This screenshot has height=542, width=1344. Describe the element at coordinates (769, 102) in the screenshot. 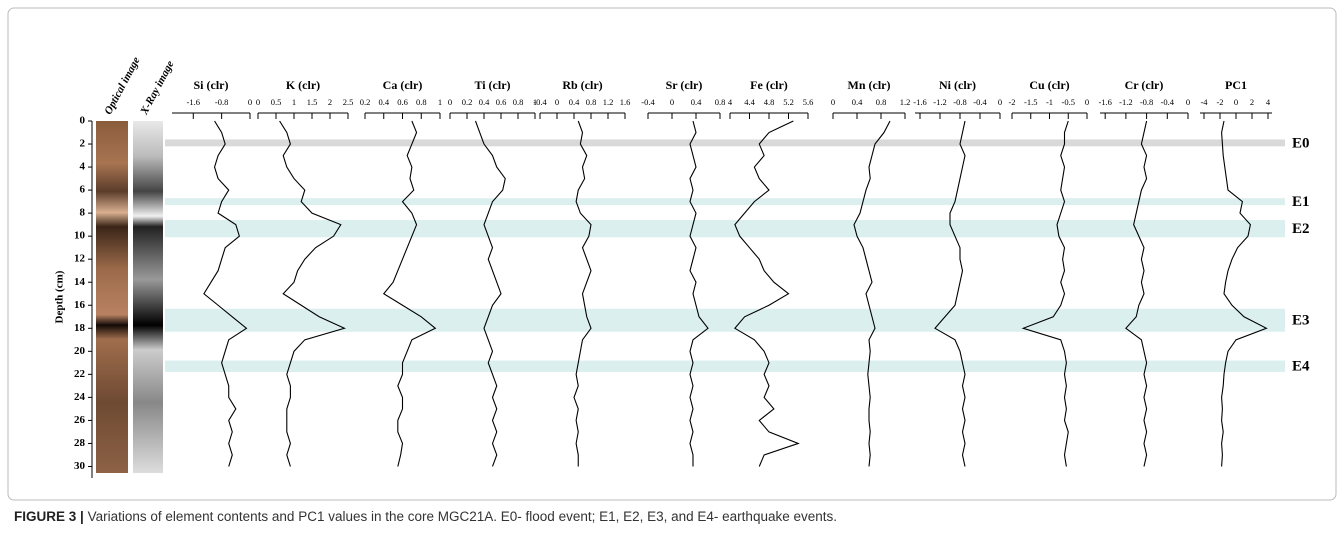

I see `x-tick-label: 4.8` at that location.